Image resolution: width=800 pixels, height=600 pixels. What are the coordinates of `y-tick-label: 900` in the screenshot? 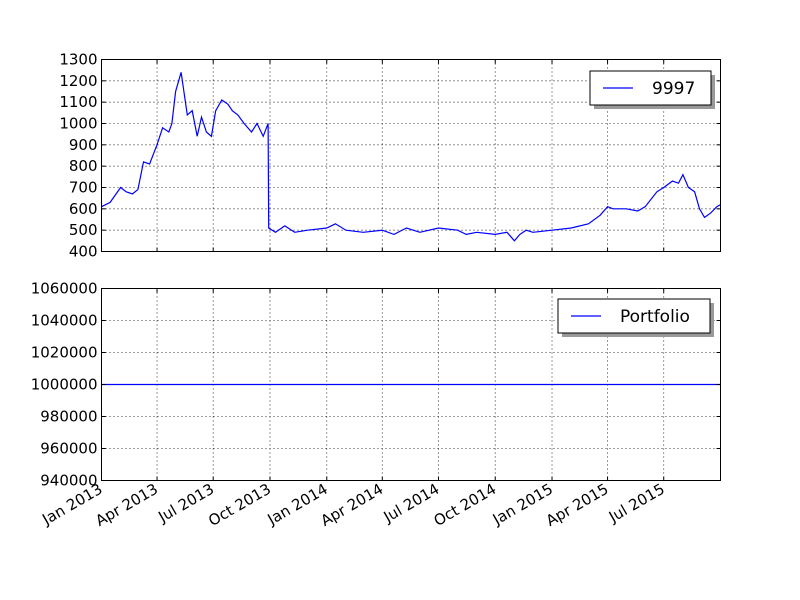 It's located at (83, 145).